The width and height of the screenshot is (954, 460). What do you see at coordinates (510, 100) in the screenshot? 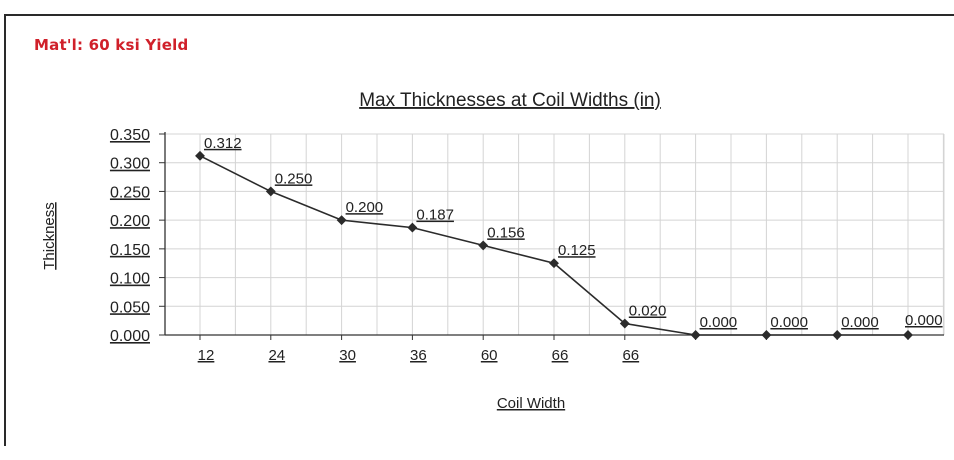
I see `chart-title: Max Thicknesses at Coil Widths (in)` at bounding box center [510, 100].